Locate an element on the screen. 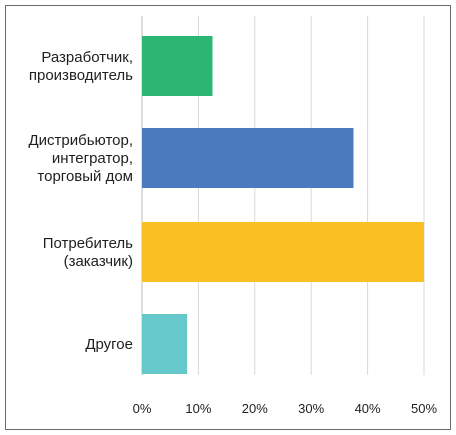  category-label-line: производитель is located at coordinates (81, 75).